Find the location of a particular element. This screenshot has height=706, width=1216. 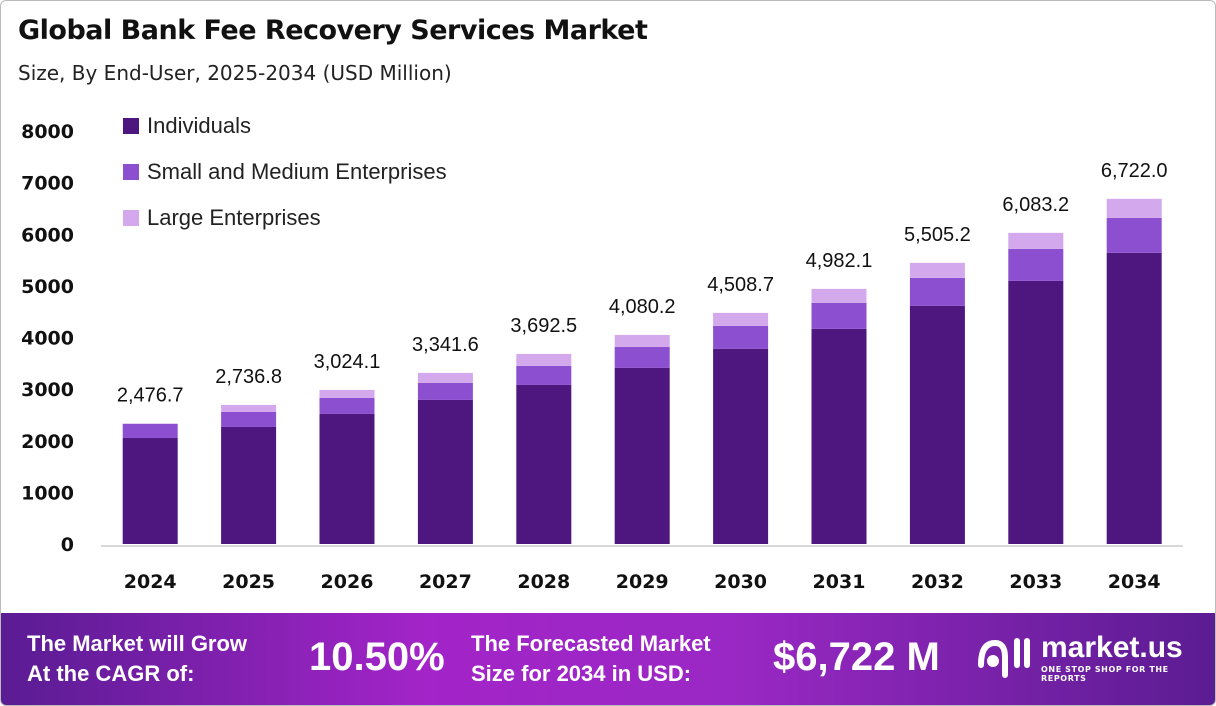

y-tick-label: 4000 is located at coordinates (47, 339).